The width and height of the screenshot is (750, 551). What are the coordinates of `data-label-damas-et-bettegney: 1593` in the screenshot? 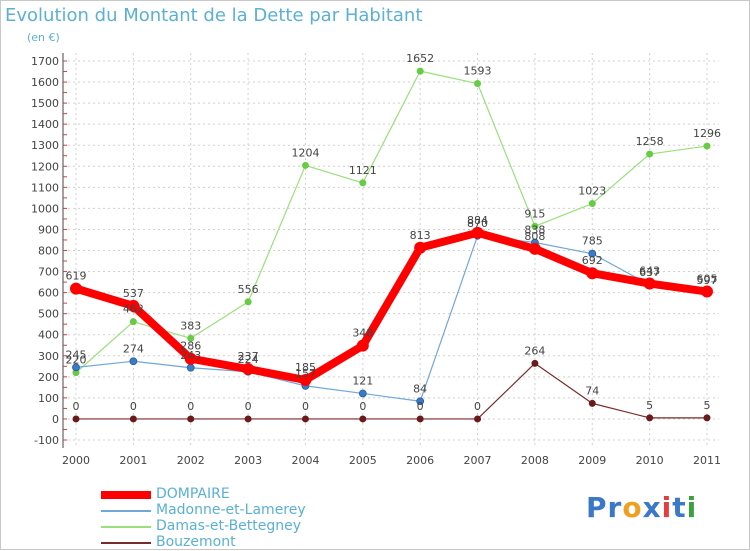 It's located at (478, 71).